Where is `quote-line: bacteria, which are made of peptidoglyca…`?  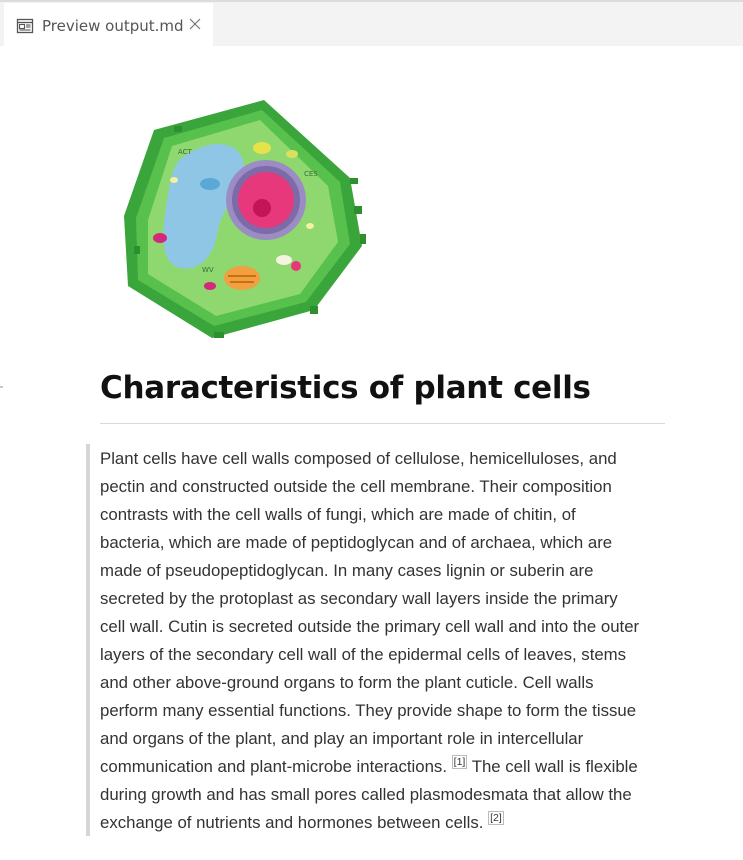 quote-line: bacteria, which are made of peptidoglyca… is located at coordinates (356, 542).